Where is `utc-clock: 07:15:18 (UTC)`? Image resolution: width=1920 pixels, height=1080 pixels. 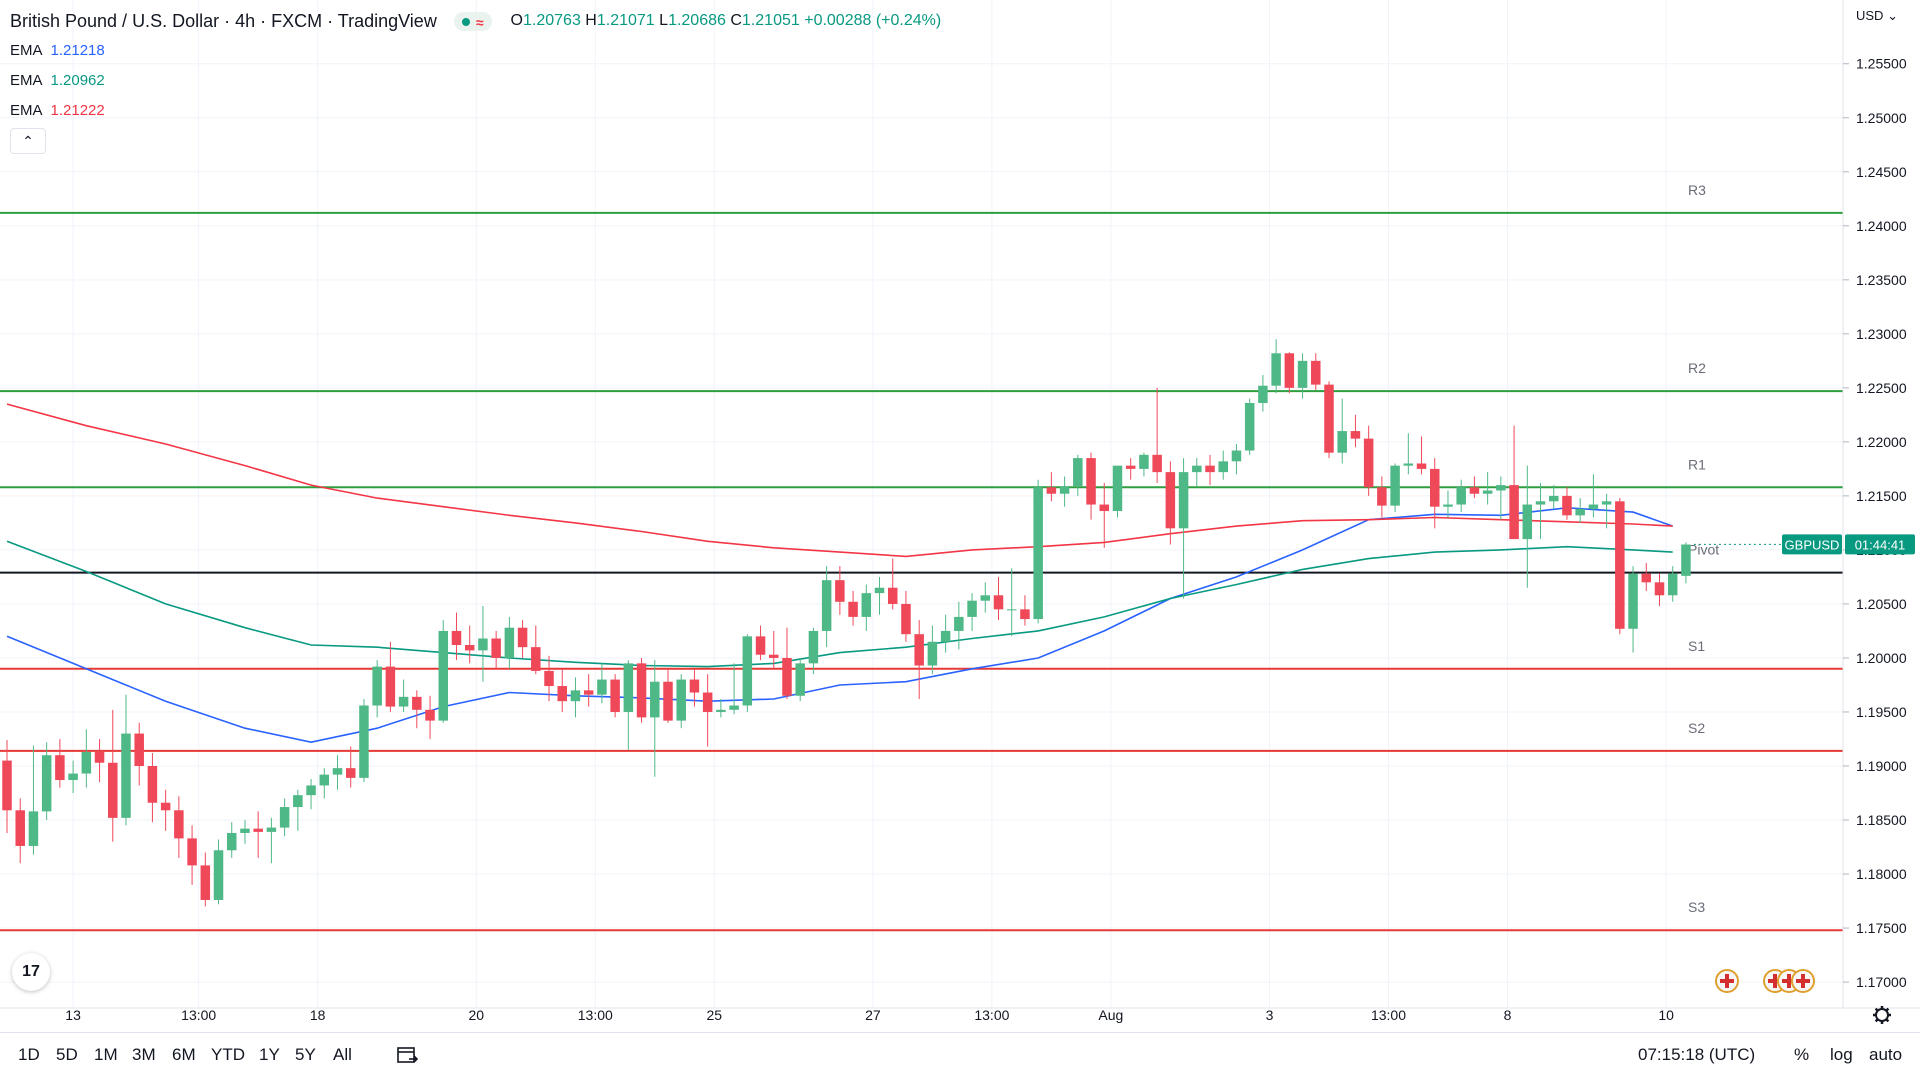 utc-clock: 07:15:18 (UTC) is located at coordinates (1697, 1054).